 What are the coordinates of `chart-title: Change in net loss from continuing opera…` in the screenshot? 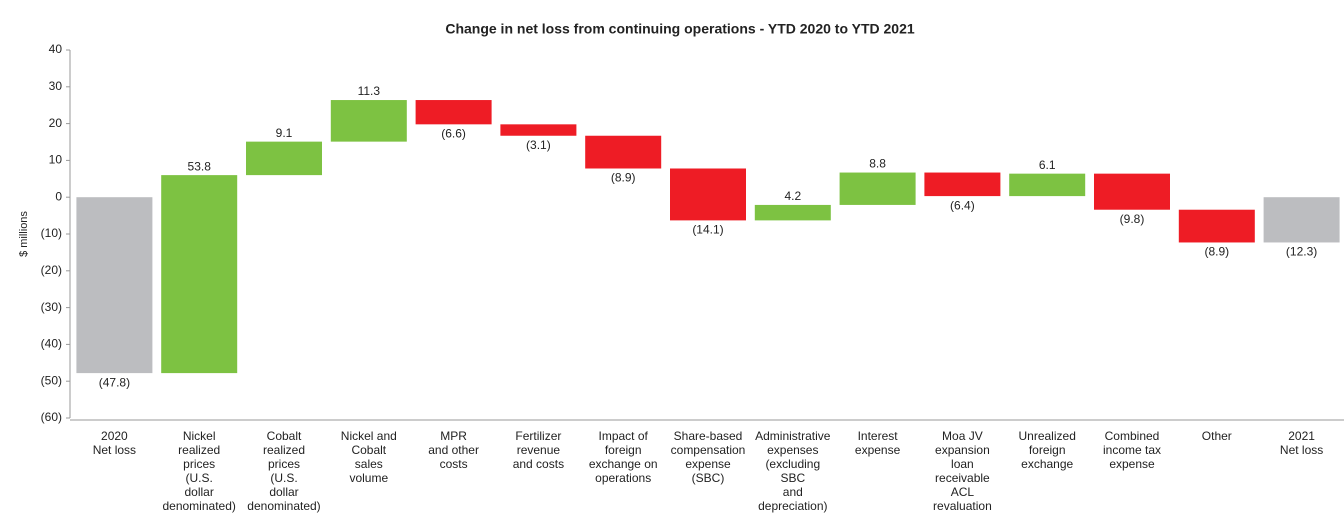 It's located at (680, 29).